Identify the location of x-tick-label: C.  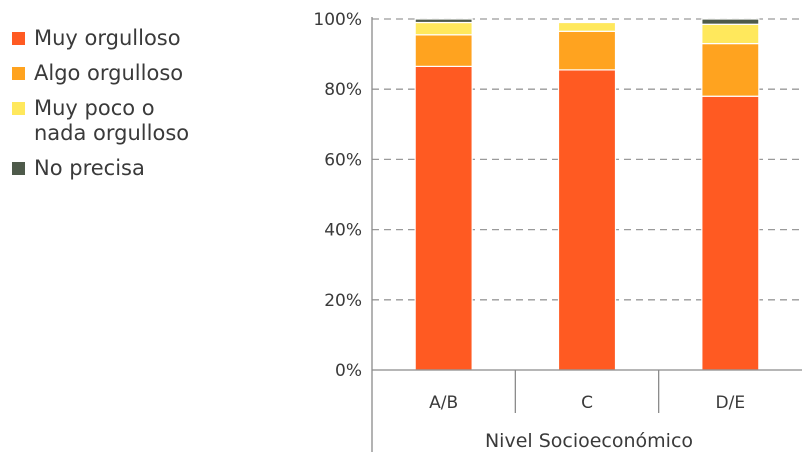
(587, 403).